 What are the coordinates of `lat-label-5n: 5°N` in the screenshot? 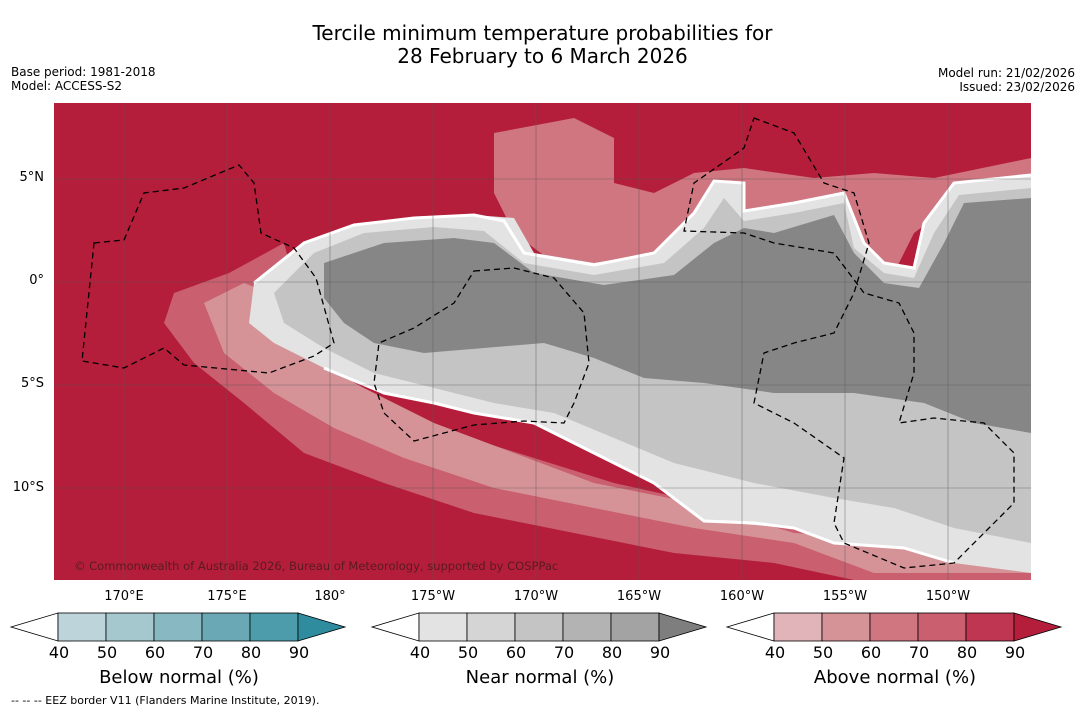 It's located at (32, 177).